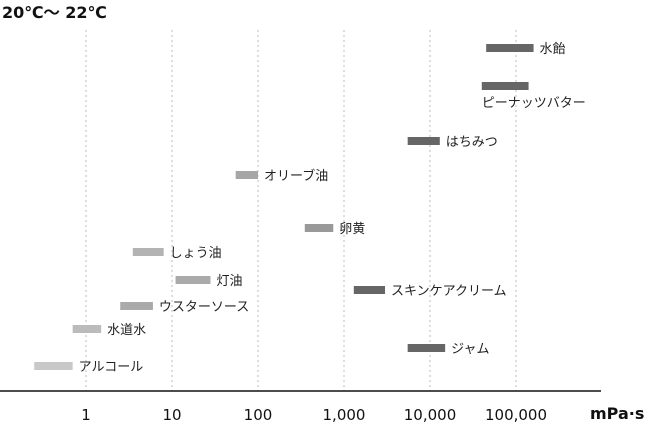  I want to click on bar-label-4: 卵黄, so click(352, 229).